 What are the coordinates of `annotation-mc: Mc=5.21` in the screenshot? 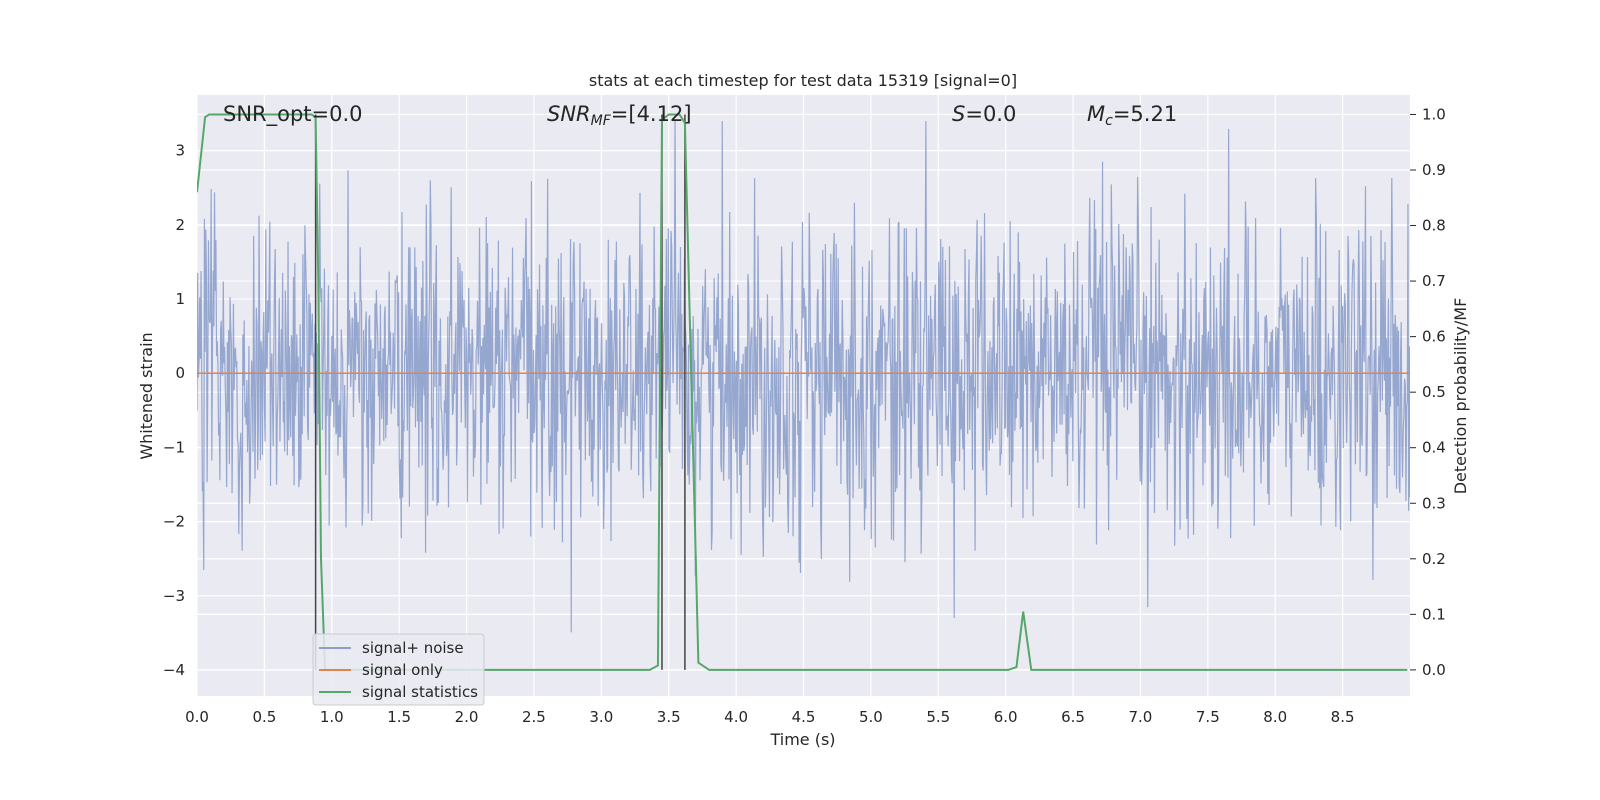 It's located at (1132, 115).